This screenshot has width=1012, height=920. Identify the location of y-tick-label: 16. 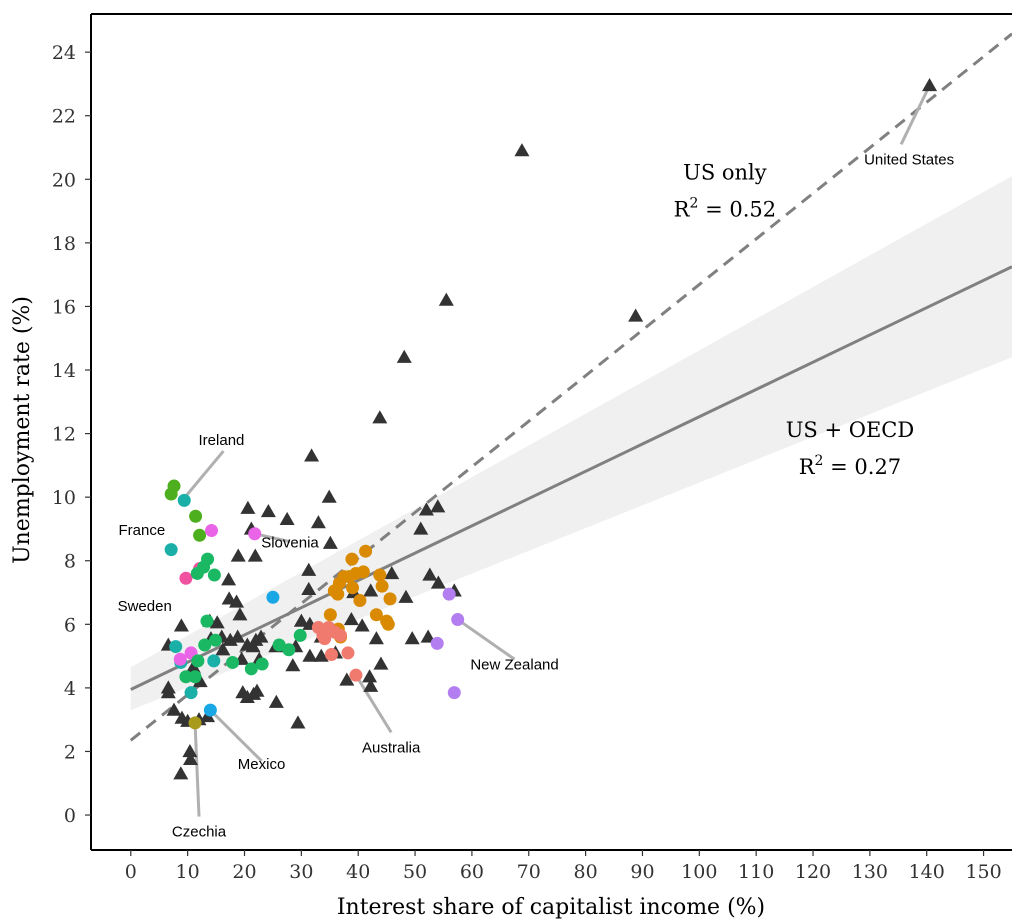
(64, 307).